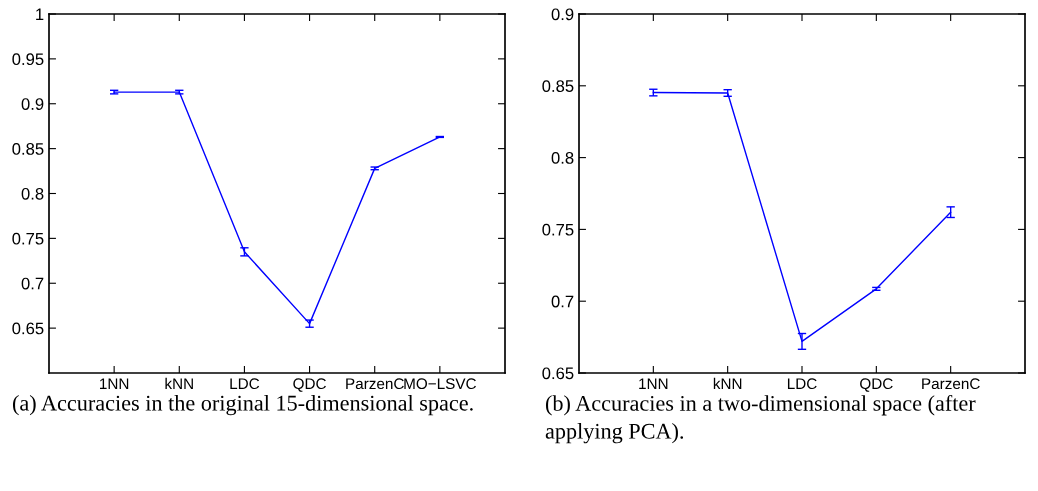 Image resolution: width=1038 pixels, height=491 pixels. Describe the element at coordinates (242, 405) in the screenshot. I see `text: (a) Accuracies in the original 15-dimensional space.` at that location.